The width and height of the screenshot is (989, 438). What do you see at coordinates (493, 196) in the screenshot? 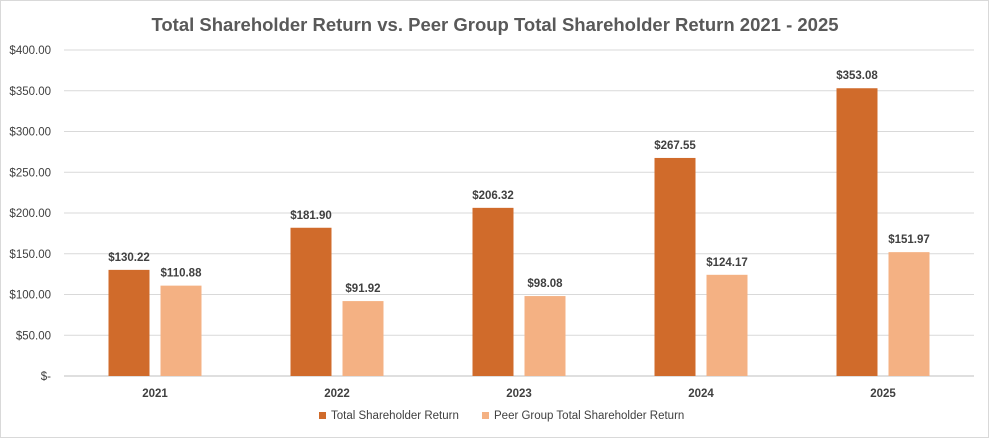
I see `data-label: $206.32` at bounding box center [493, 196].